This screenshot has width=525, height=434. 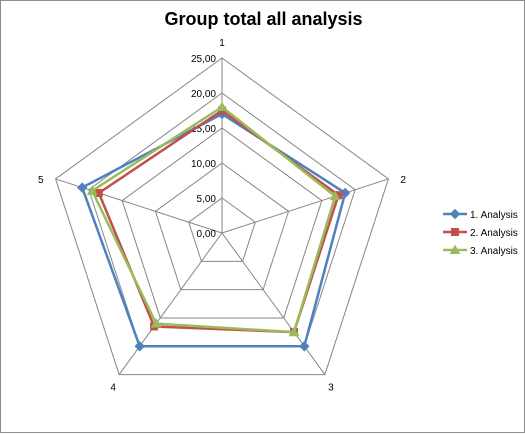 I want to click on tick-label: 5,00, so click(x=207, y=199).